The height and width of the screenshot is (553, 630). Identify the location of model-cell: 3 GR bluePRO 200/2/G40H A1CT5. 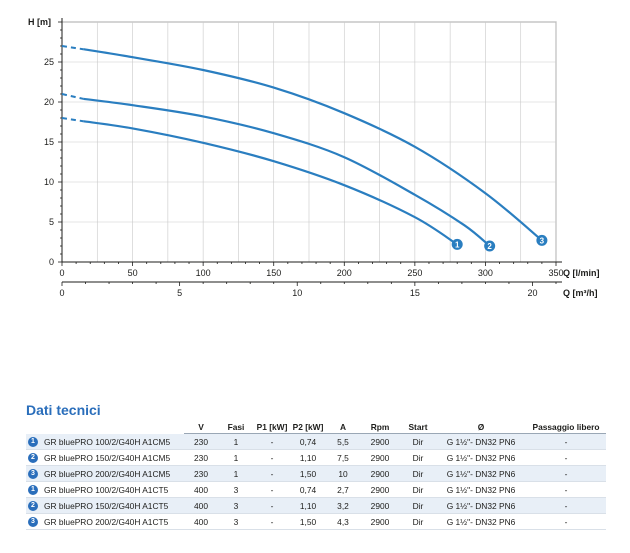
(105, 521).